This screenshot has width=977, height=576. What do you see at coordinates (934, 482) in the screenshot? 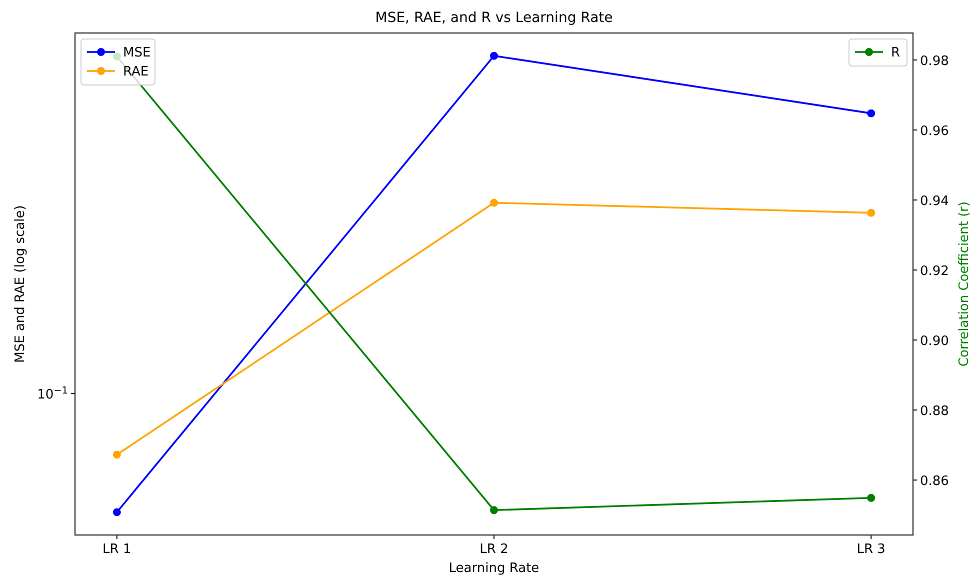
I see `y2-tick-label: 0.86` at bounding box center [934, 482].